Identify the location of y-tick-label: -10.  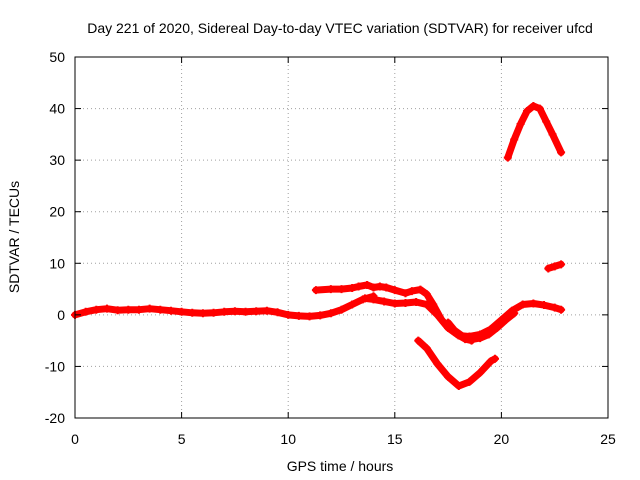
(55, 366).